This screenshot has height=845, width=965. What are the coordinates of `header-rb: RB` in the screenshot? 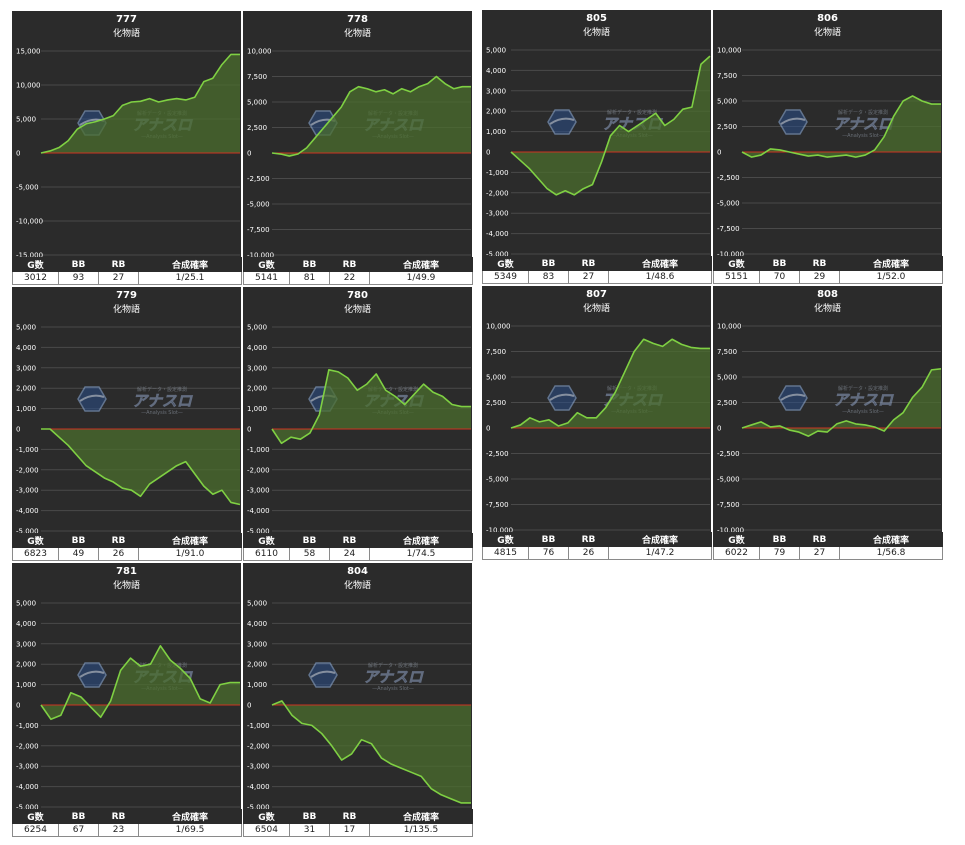 It's located at (588, 263).